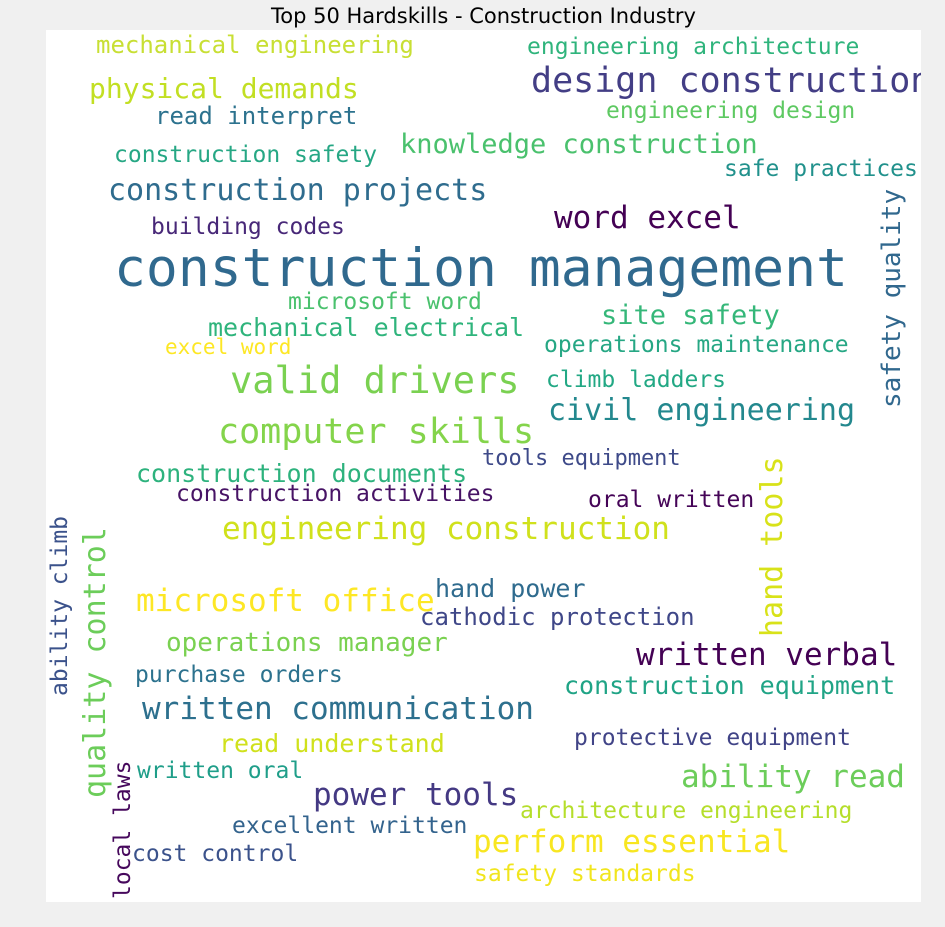 The width and height of the screenshot is (945, 927). What do you see at coordinates (385, 302) in the screenshot?
I see `cloud-word: microsoft word` at bounding box center [385, 302].